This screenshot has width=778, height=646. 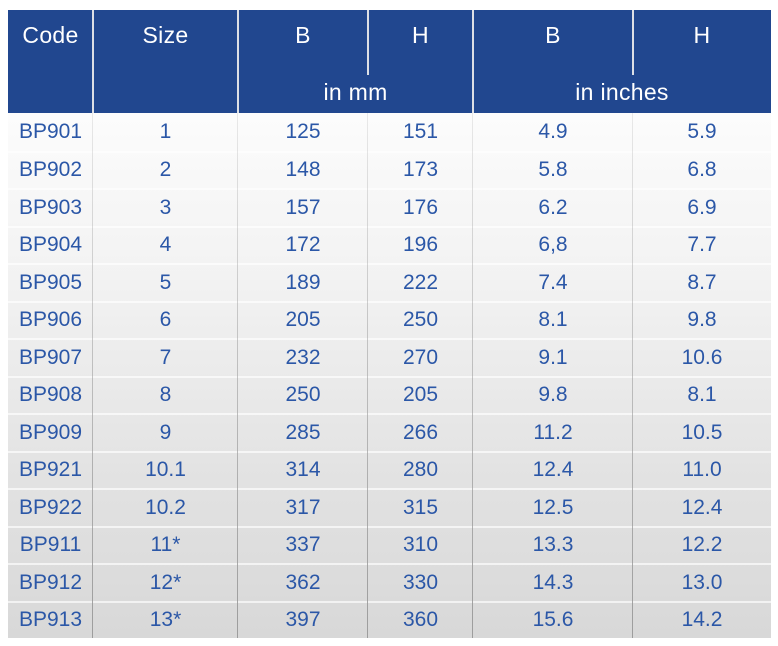 What do you see at coordinates (303, 245) in the screenshot?
I see `cell-b-mm: 172` at bounding box center [303, 245].